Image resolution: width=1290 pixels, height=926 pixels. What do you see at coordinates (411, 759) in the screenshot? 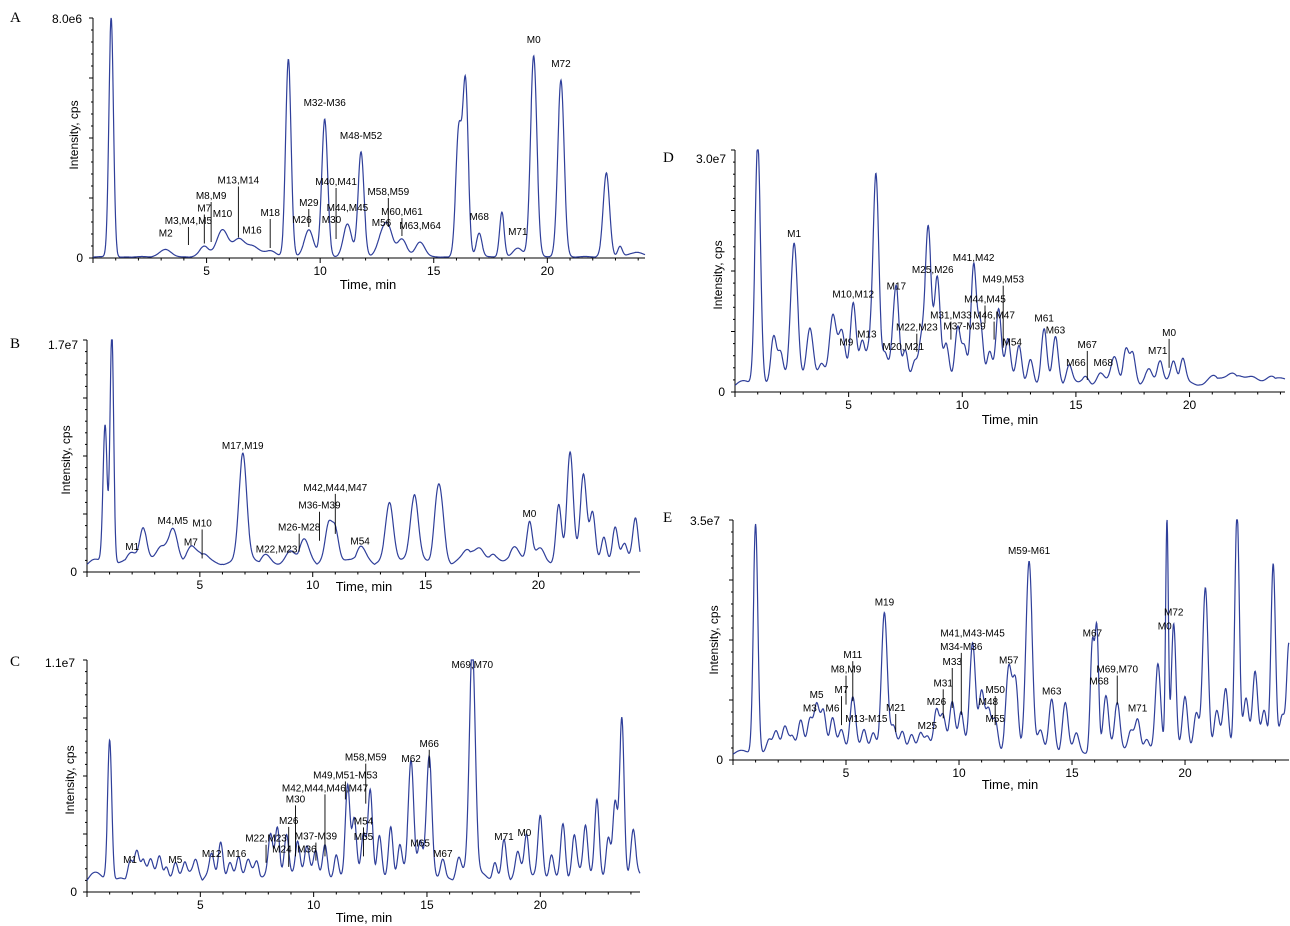
I see `peak-annotation: M62` at bounding box center [411, 759].